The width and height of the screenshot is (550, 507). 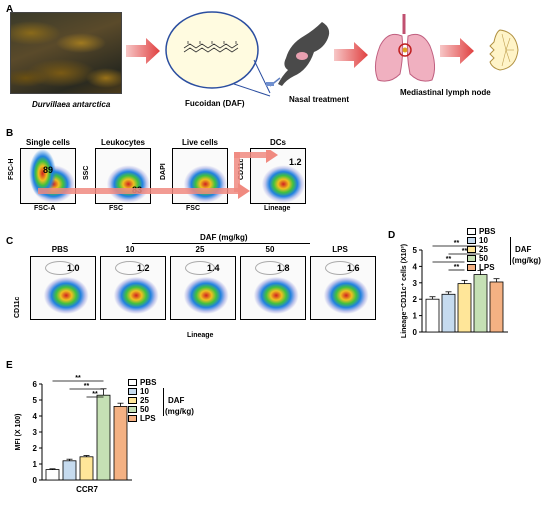 What do you see at coordinates (133, 288) in the screenshot?
I see `flow-plot-c-1: 1.2` at bounding box center [133, 288].